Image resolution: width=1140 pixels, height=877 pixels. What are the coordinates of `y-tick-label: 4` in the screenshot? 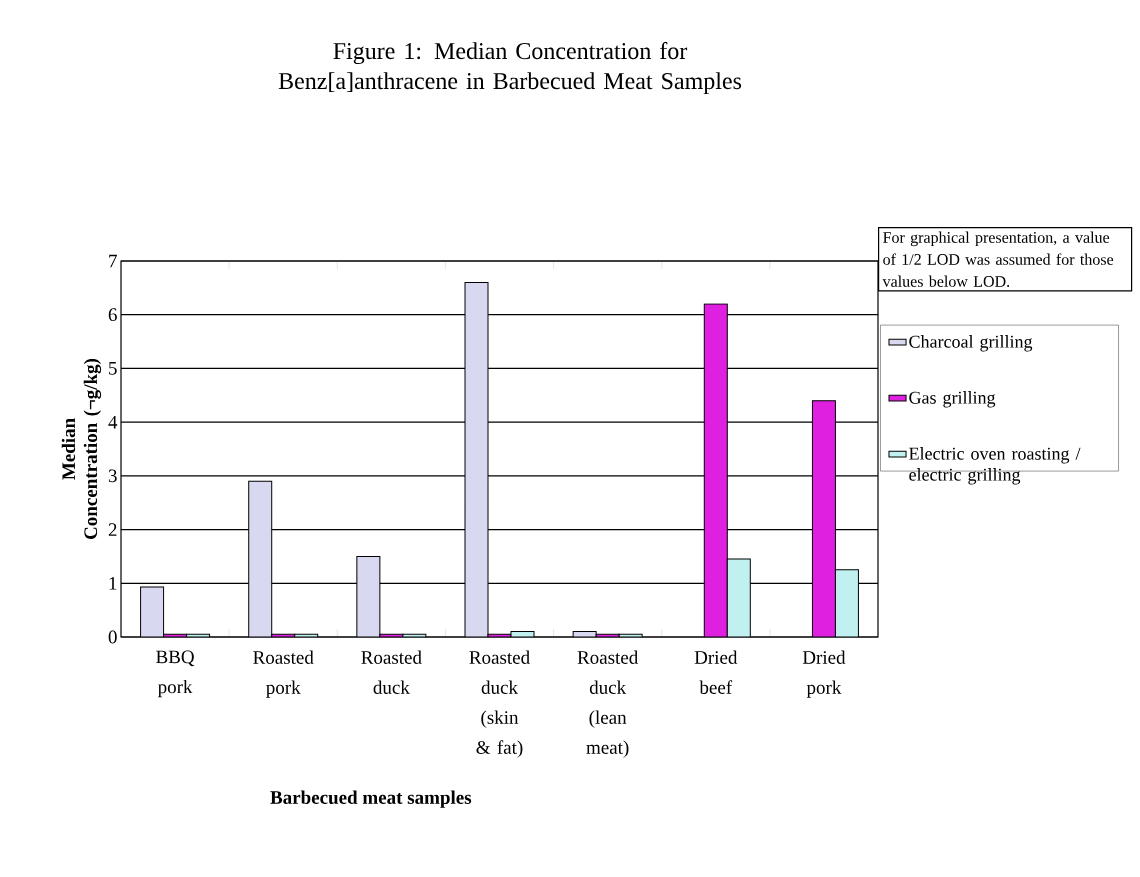 It's located at (113, 422).